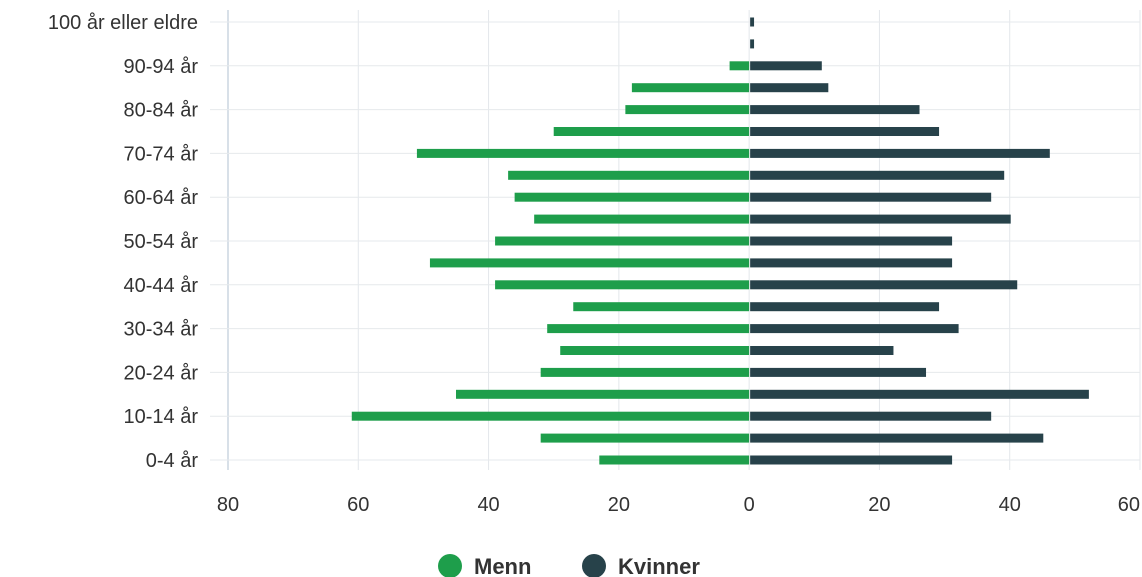 This screenshot has height=577, width=1142. Describe the element at coordinates (502, 565) in the screenshot. I see `legend-label: Menn` at that location.